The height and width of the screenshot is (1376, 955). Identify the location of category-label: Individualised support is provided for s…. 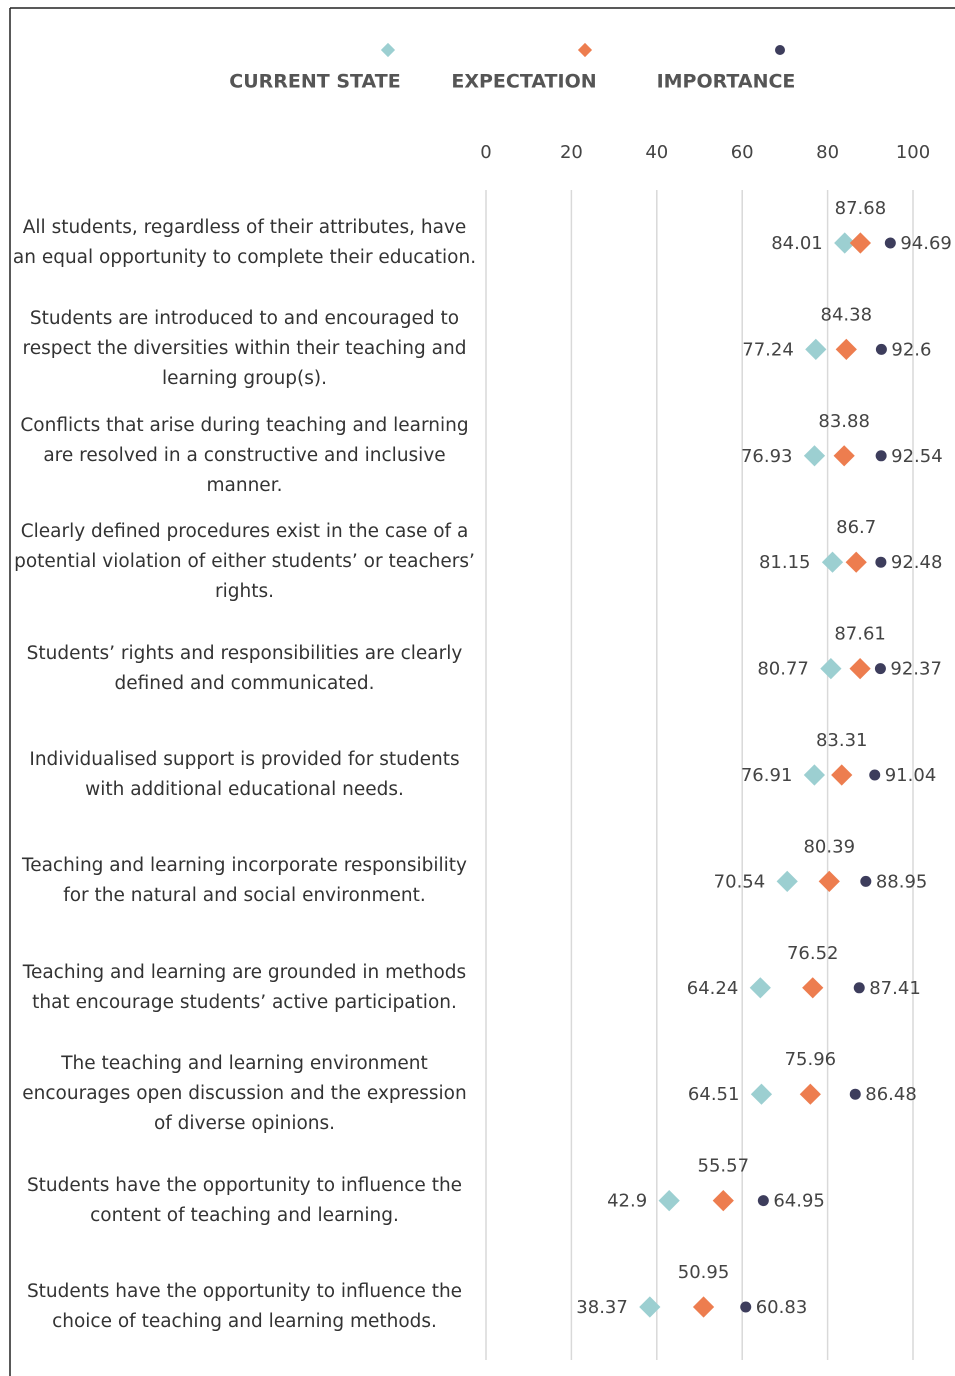
(244, 774).